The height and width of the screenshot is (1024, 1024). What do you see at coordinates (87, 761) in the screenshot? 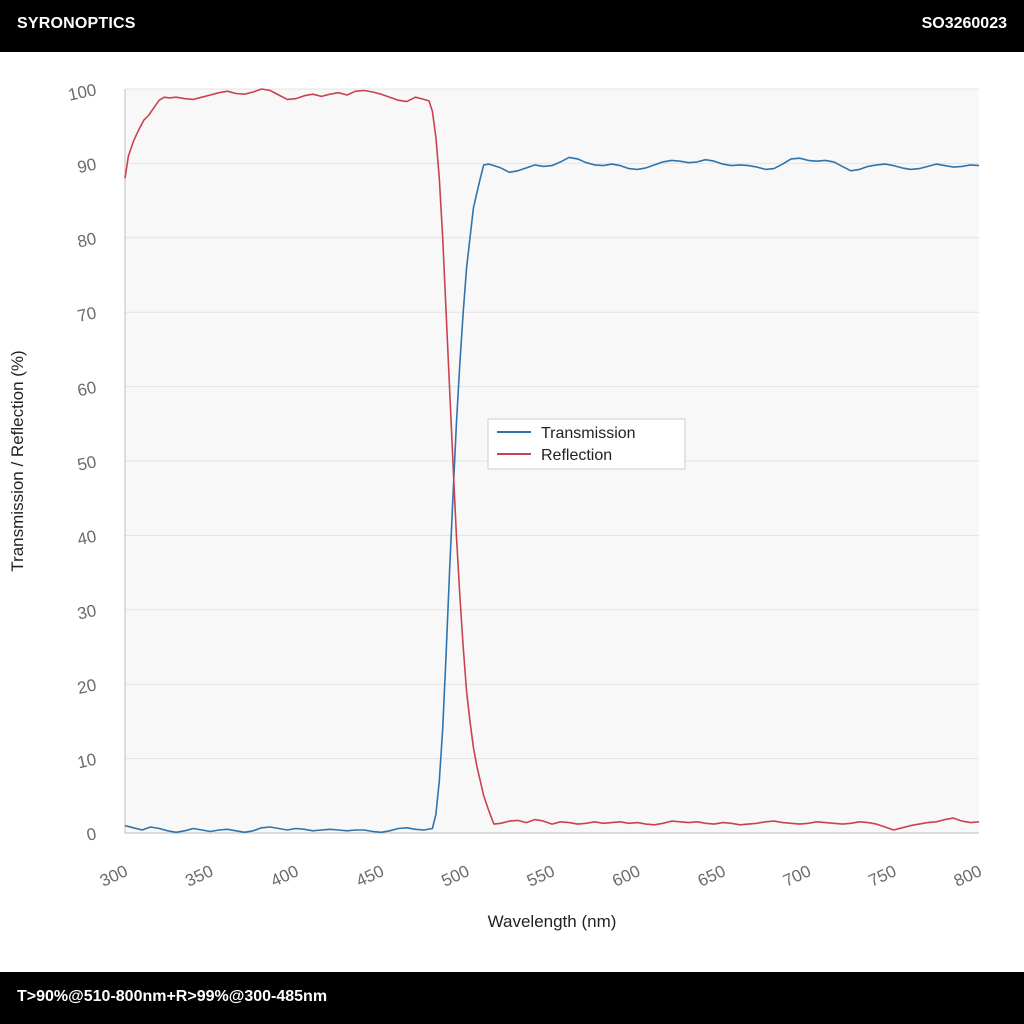
I see `y-tick-label: 10` at bounding box center [87, 761].